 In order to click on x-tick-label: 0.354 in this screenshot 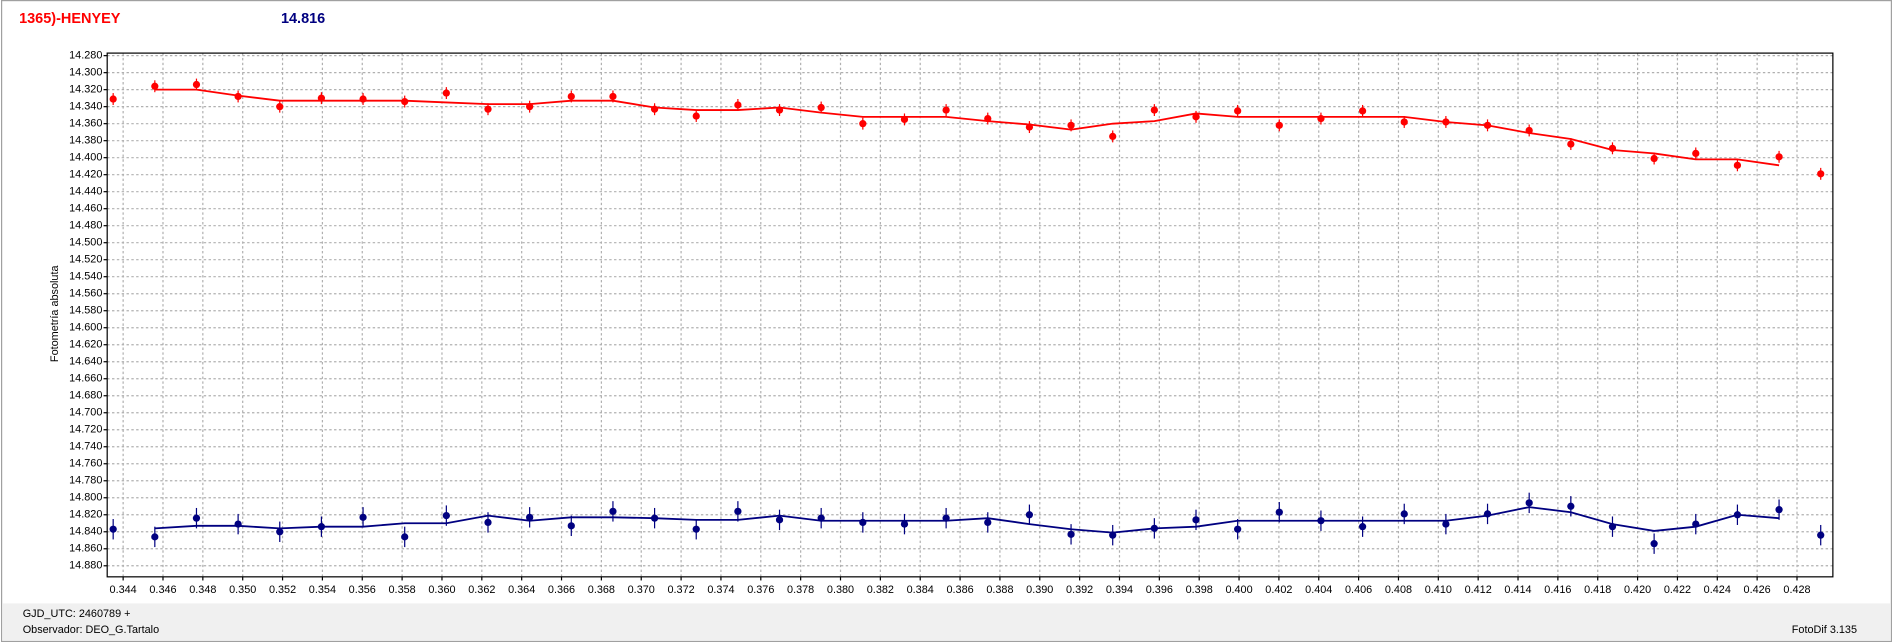, I will do `click(322, 590)`.